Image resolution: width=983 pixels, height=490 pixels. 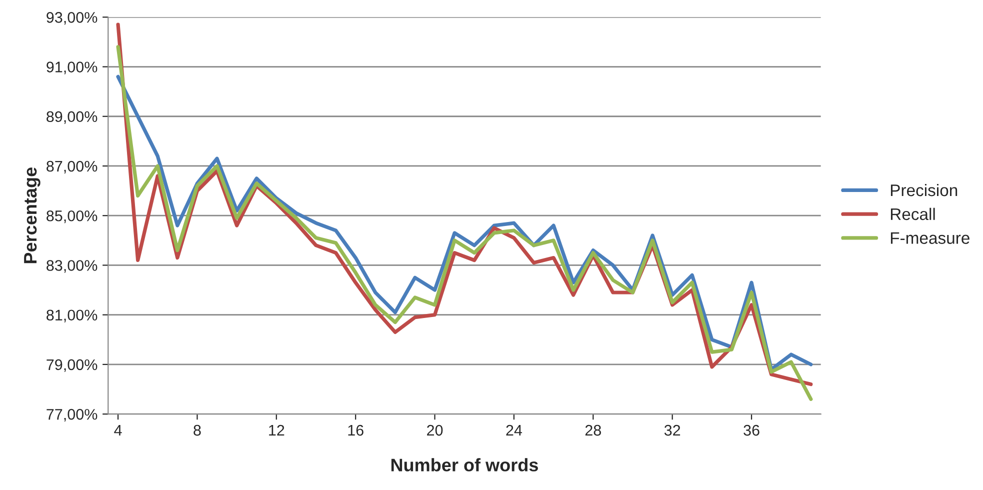 What do you see at coordinates (72, 316) in the screenshot?
I see `y-tick-label: 81,00%` at bounding box center [72, 316].